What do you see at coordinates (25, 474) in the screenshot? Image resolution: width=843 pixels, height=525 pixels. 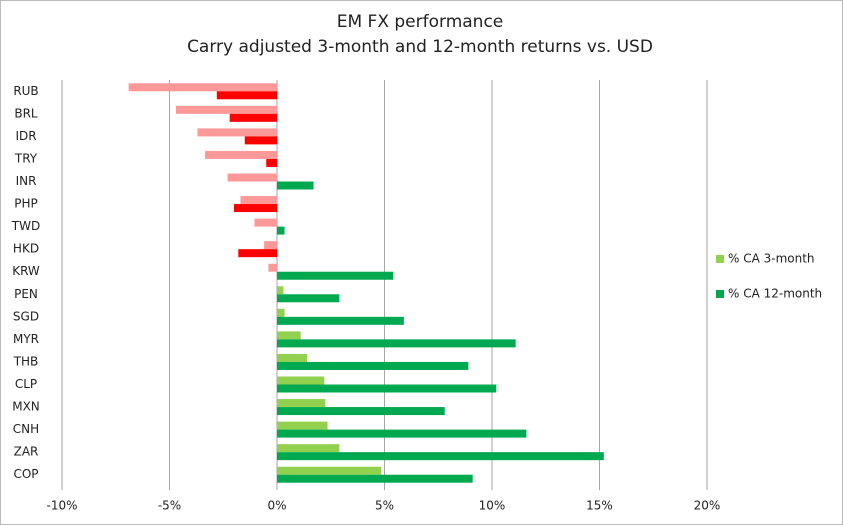 I see `y-tick-label: COP` at bounding box center [25, 474].